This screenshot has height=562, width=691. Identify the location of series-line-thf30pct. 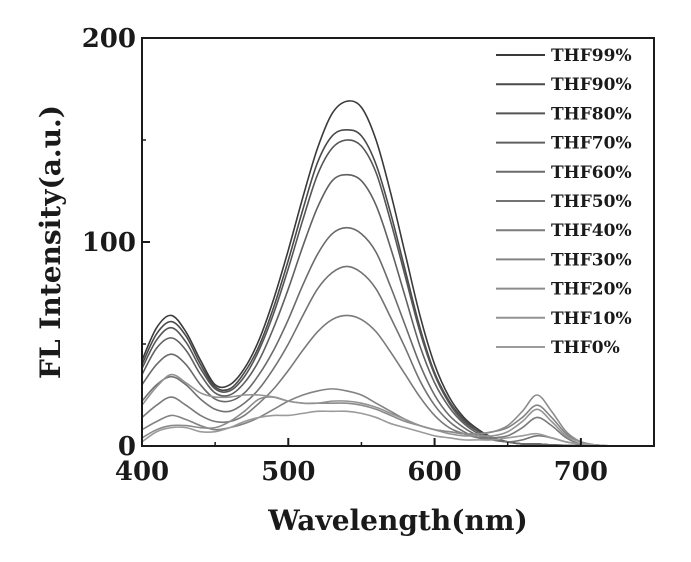
(383, 417).